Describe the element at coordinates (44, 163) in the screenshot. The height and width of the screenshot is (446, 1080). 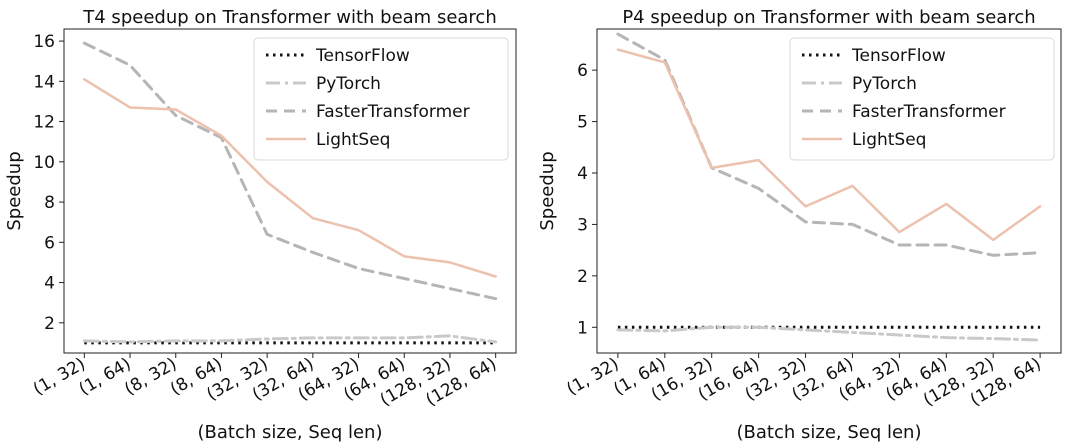
I see `y-tick-label: 10` at that location.